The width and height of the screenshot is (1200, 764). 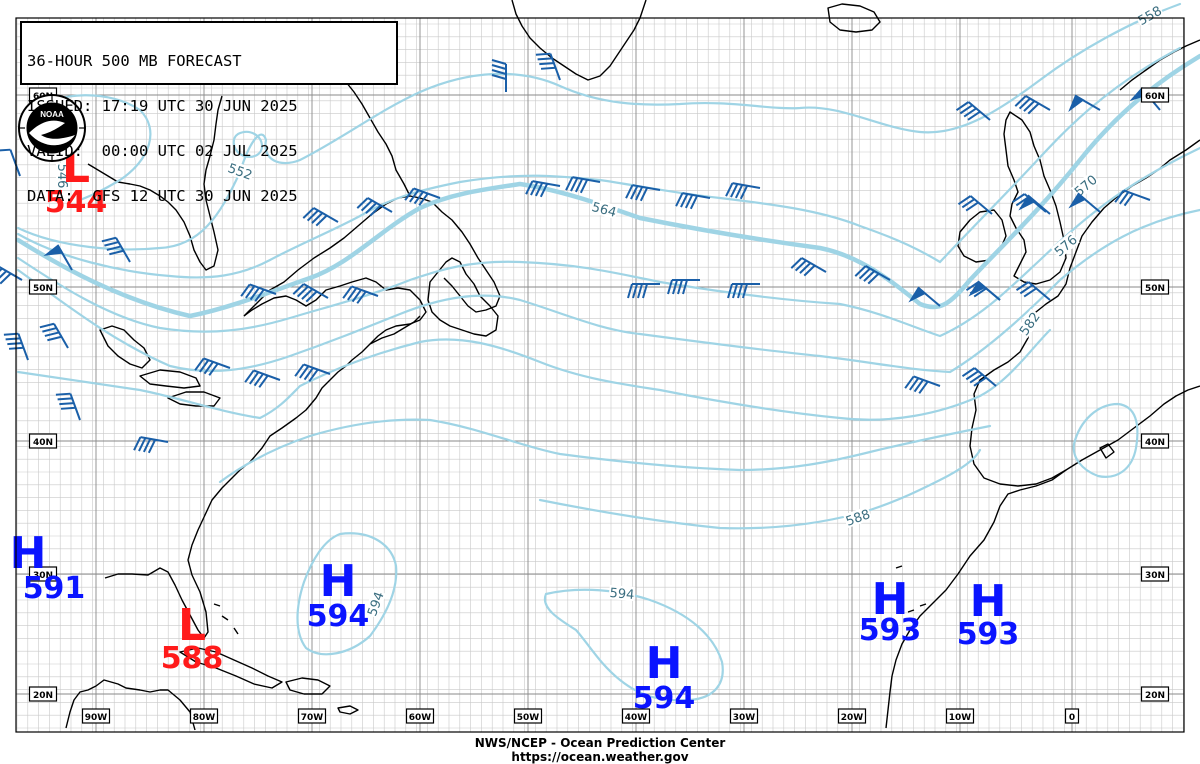 What do you see at coordinates (600, 757) in the screenshot?
I see `footer-url: https://ocean.weather.gov` at bounding box center [600, 757].